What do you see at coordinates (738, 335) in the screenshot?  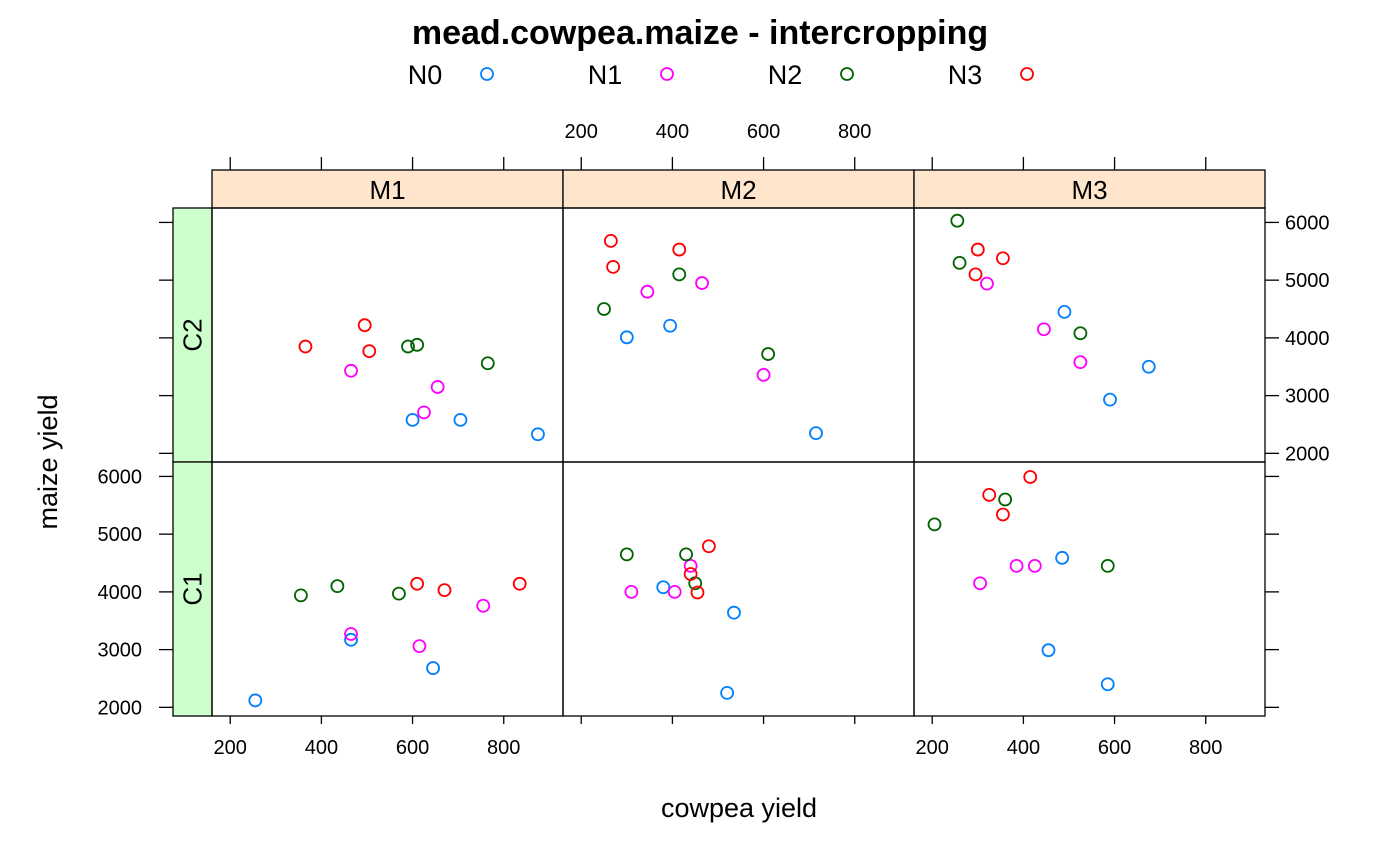 I see `panel-M2-C2` at bounding box center [738, 335].